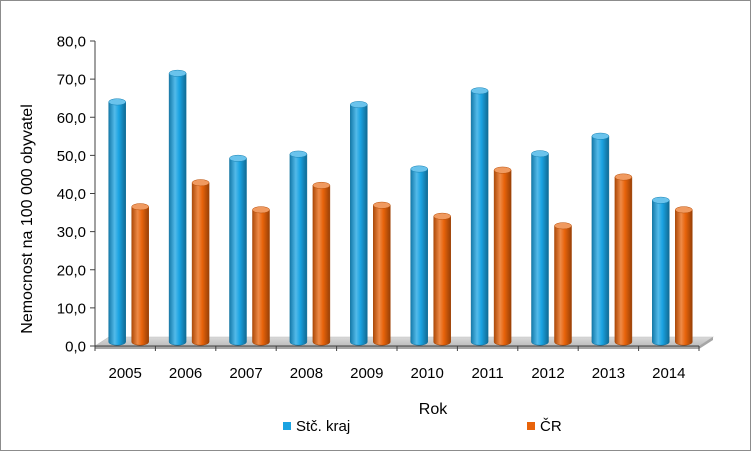 The image size is (751, 455). Describe the element at coordinates (125, 373) in the screenshot. I see `x-tick-label: 2005` at that location.